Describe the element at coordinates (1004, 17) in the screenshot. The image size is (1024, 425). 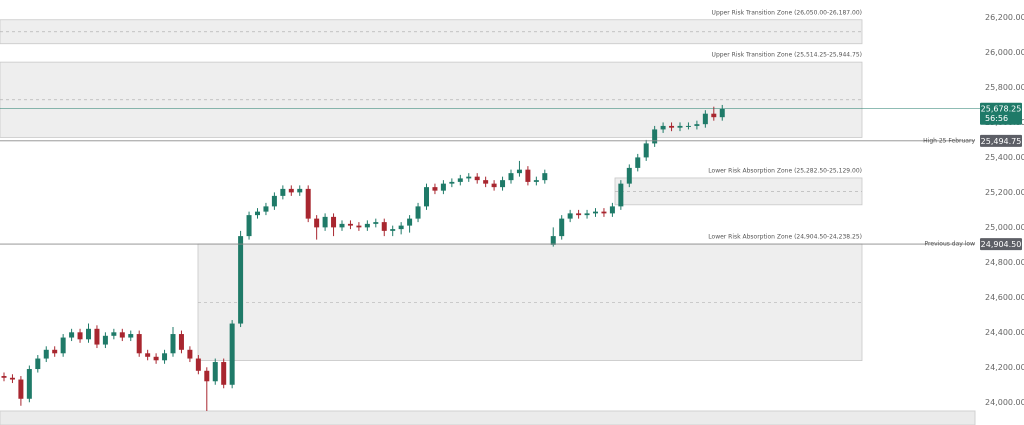
I see `y-tick-label: 26,200.00` at that location.